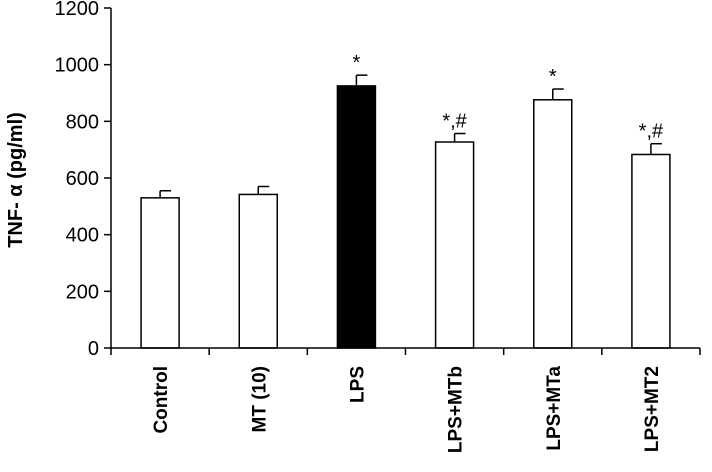  What do you see at coordinates (259, 399) in the screenshot?
I see `x-category-label: MT (10)` at bounding box center [259, 399].